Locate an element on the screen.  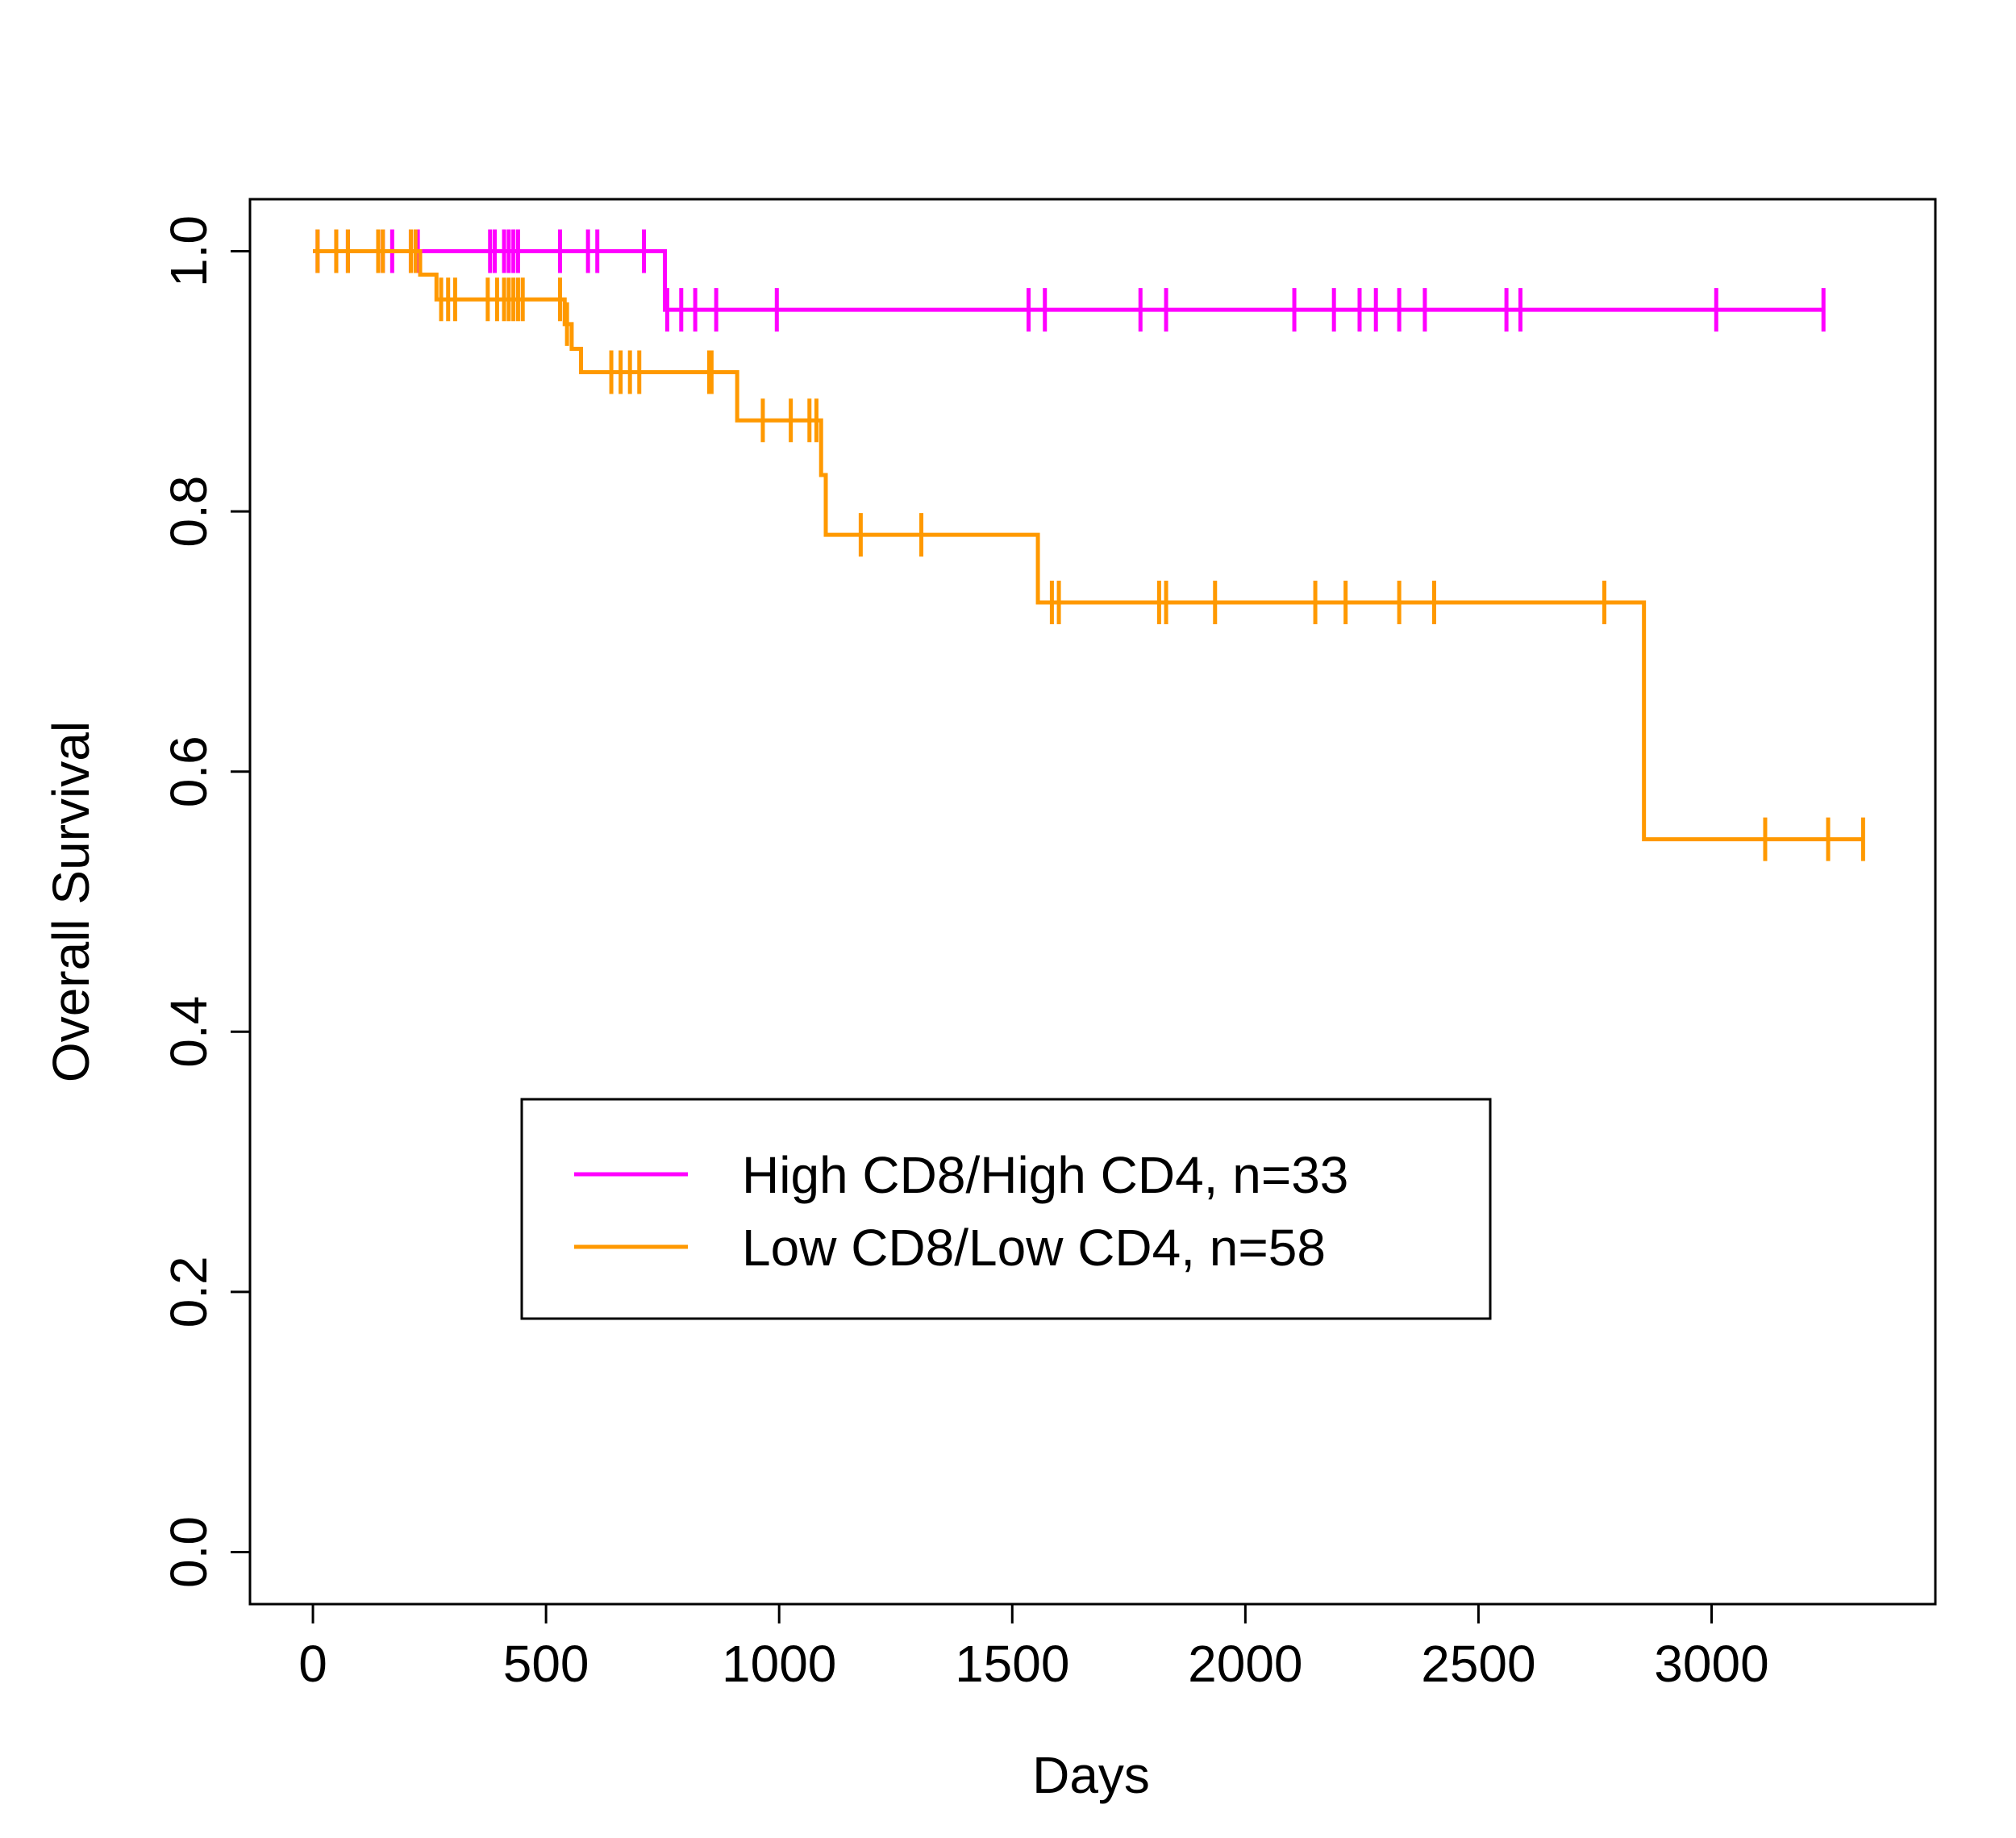
x-tick-label: 0 is located at coordinates (313, 1664).